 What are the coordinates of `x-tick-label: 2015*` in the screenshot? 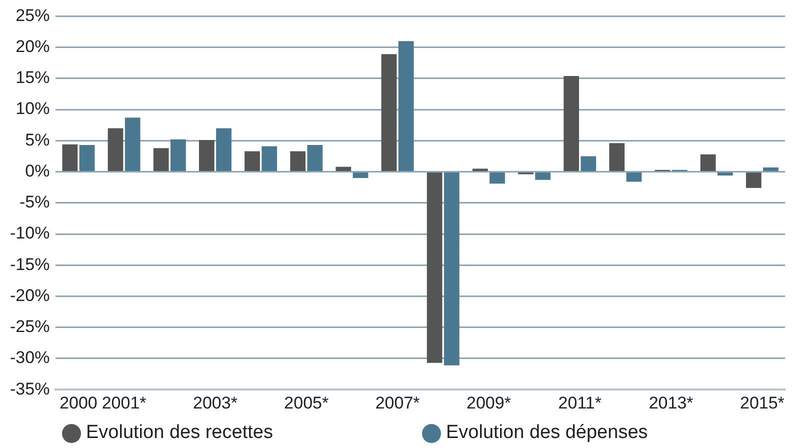 It's located at (762, 402).